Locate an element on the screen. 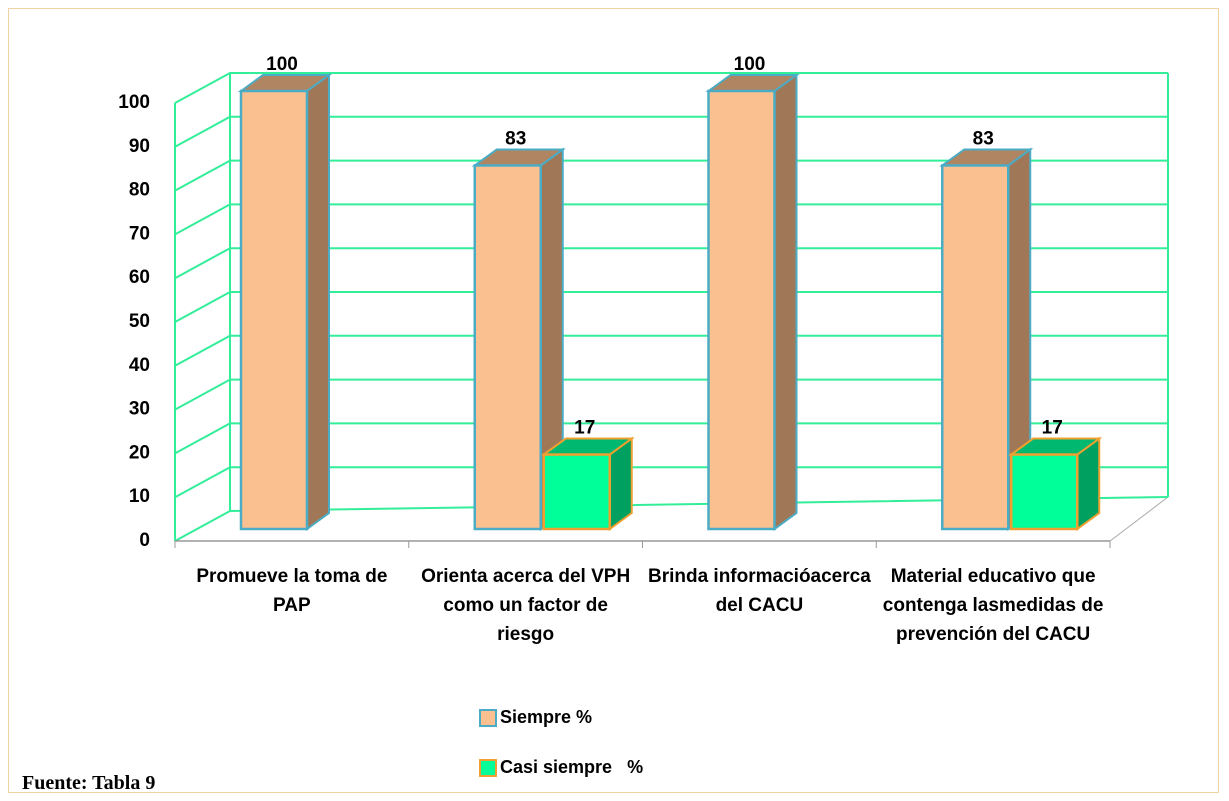  legend-label: Casi siempre % is located at coordinates (571, 767).